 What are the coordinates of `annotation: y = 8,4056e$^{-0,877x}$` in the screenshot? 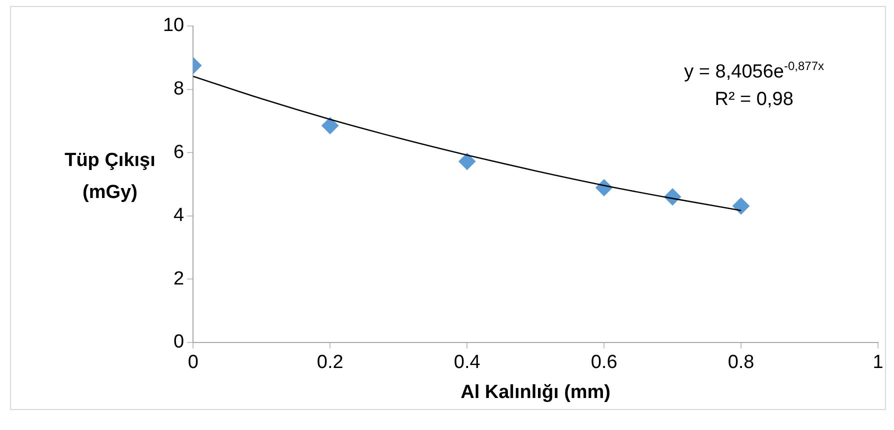 It's located at (754, 71).